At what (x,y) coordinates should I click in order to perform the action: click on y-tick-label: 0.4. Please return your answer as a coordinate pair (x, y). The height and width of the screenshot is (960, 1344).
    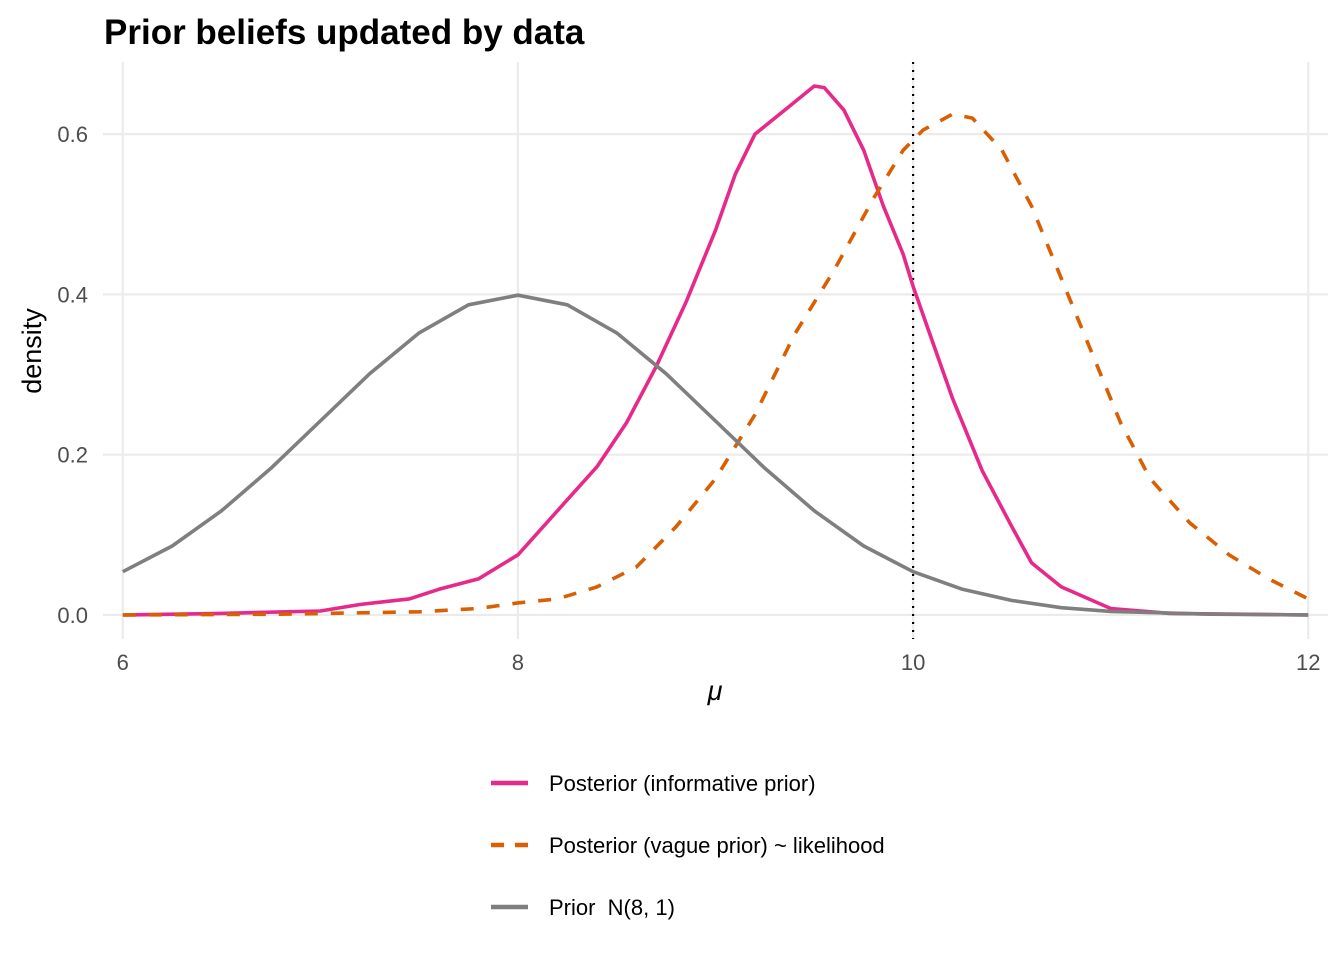
    Looking at the image, I should click on (72, 294).